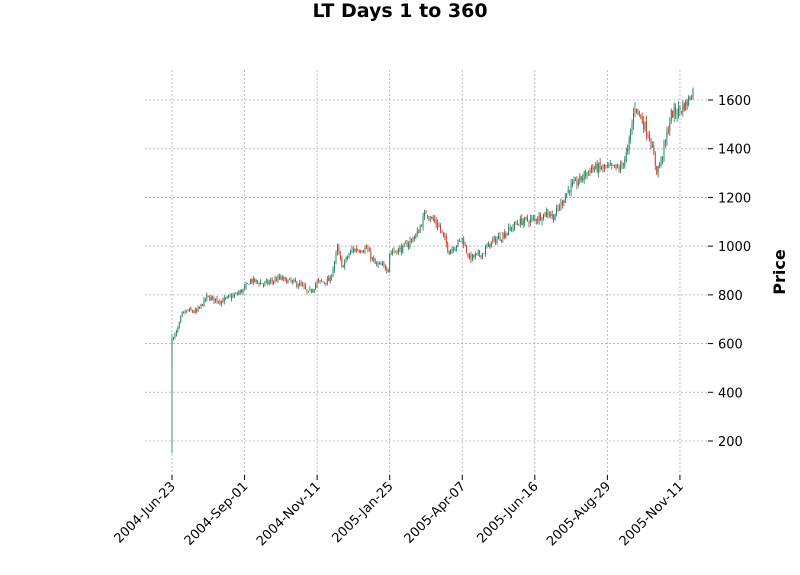 Image resolution: width=800 pixels, height=575 pixels. Describe the element at coordinates (730, 393) in the screenshot. I see `y-tick-label: 400` at that location.